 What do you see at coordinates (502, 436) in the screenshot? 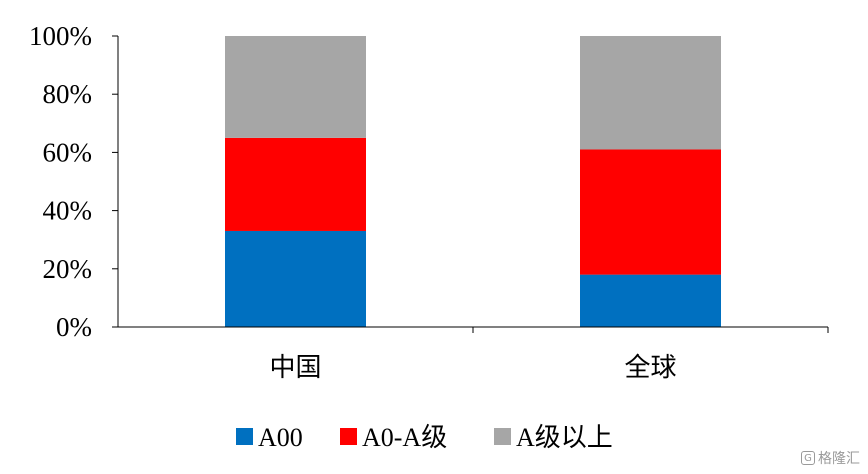
I see `legend-swatch-a` at bounding box center [502, 436].